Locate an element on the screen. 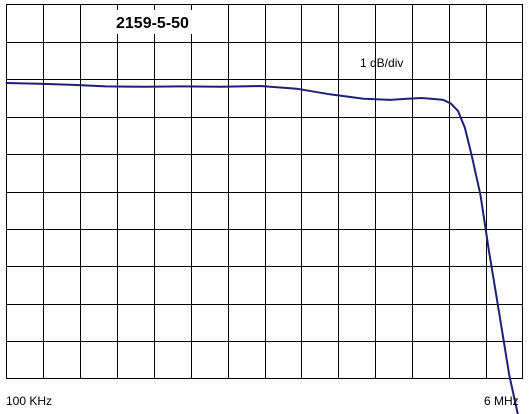 This screenshot has height=414, width=529. x-tick-label-left: 100 KHz is located at coordinates (29, 401).